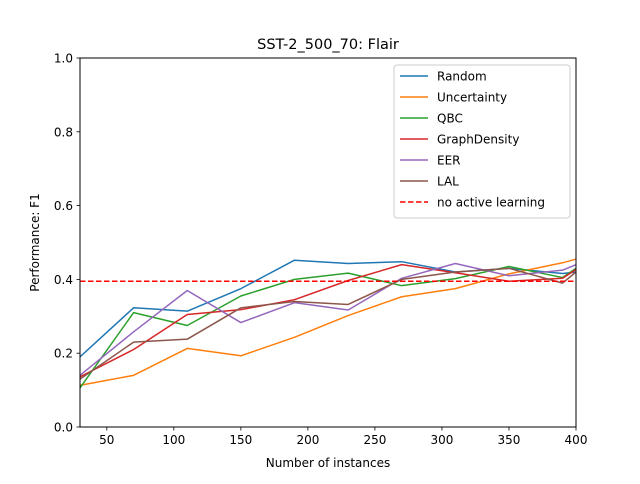 This screenshot has height=484, width=640. I want to click on x-axis: 50 100 150 200 250 300 350 400, so click(343, 437).